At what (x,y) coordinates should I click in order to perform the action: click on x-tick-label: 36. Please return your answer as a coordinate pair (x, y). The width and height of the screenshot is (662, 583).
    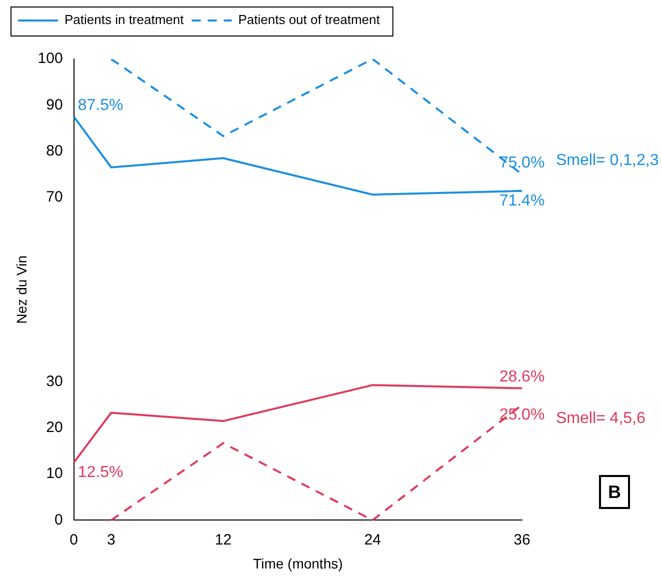
    Looking at the image, I should click on (522, 539).